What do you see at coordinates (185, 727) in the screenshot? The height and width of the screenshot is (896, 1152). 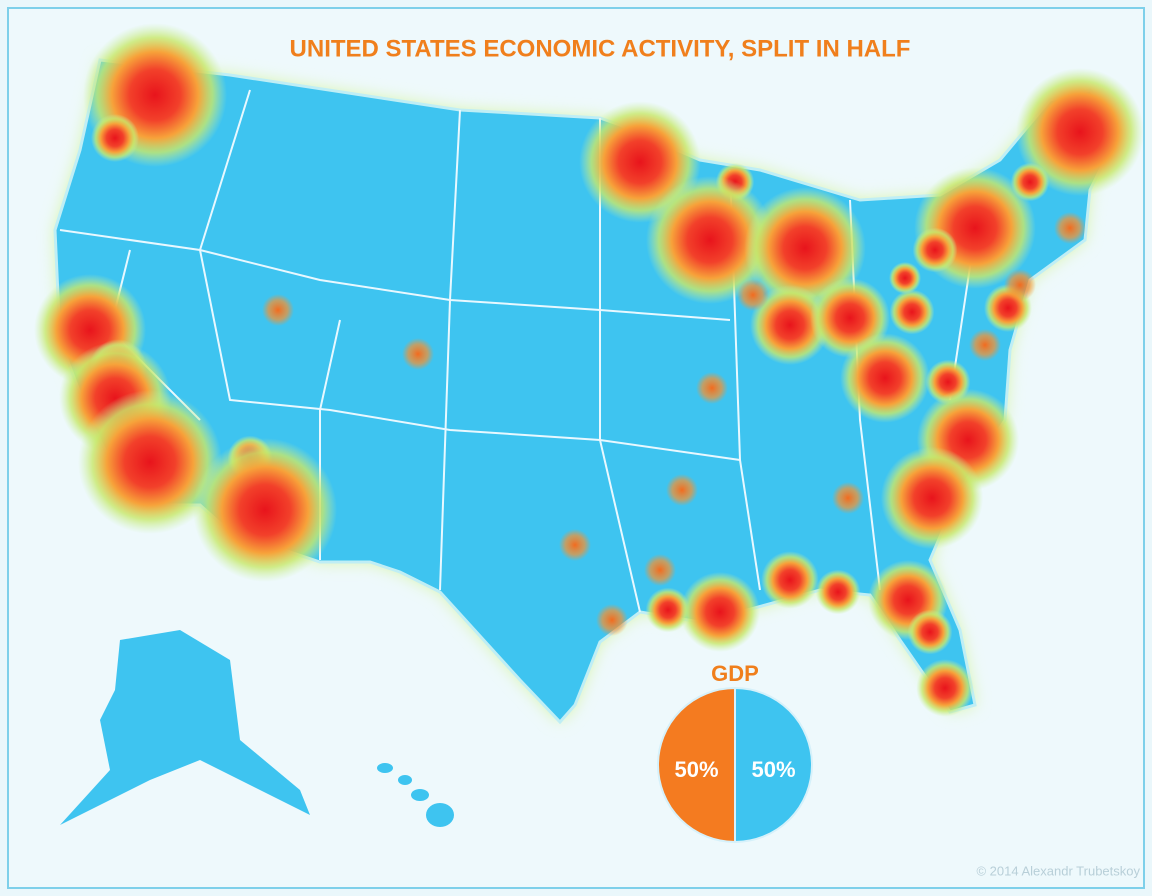 I see `alaska` at bounding box center [185, 727].